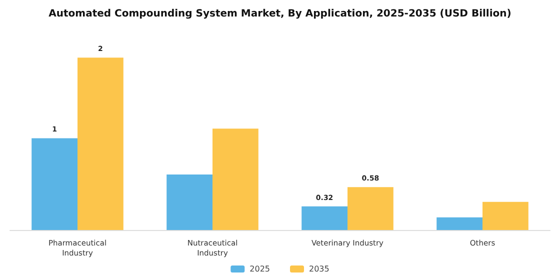 This screenshot has height=280, width=560. Describe the element at coordinates (260, 269) in the screenshot. I see `legend-label: 2025` at that location.